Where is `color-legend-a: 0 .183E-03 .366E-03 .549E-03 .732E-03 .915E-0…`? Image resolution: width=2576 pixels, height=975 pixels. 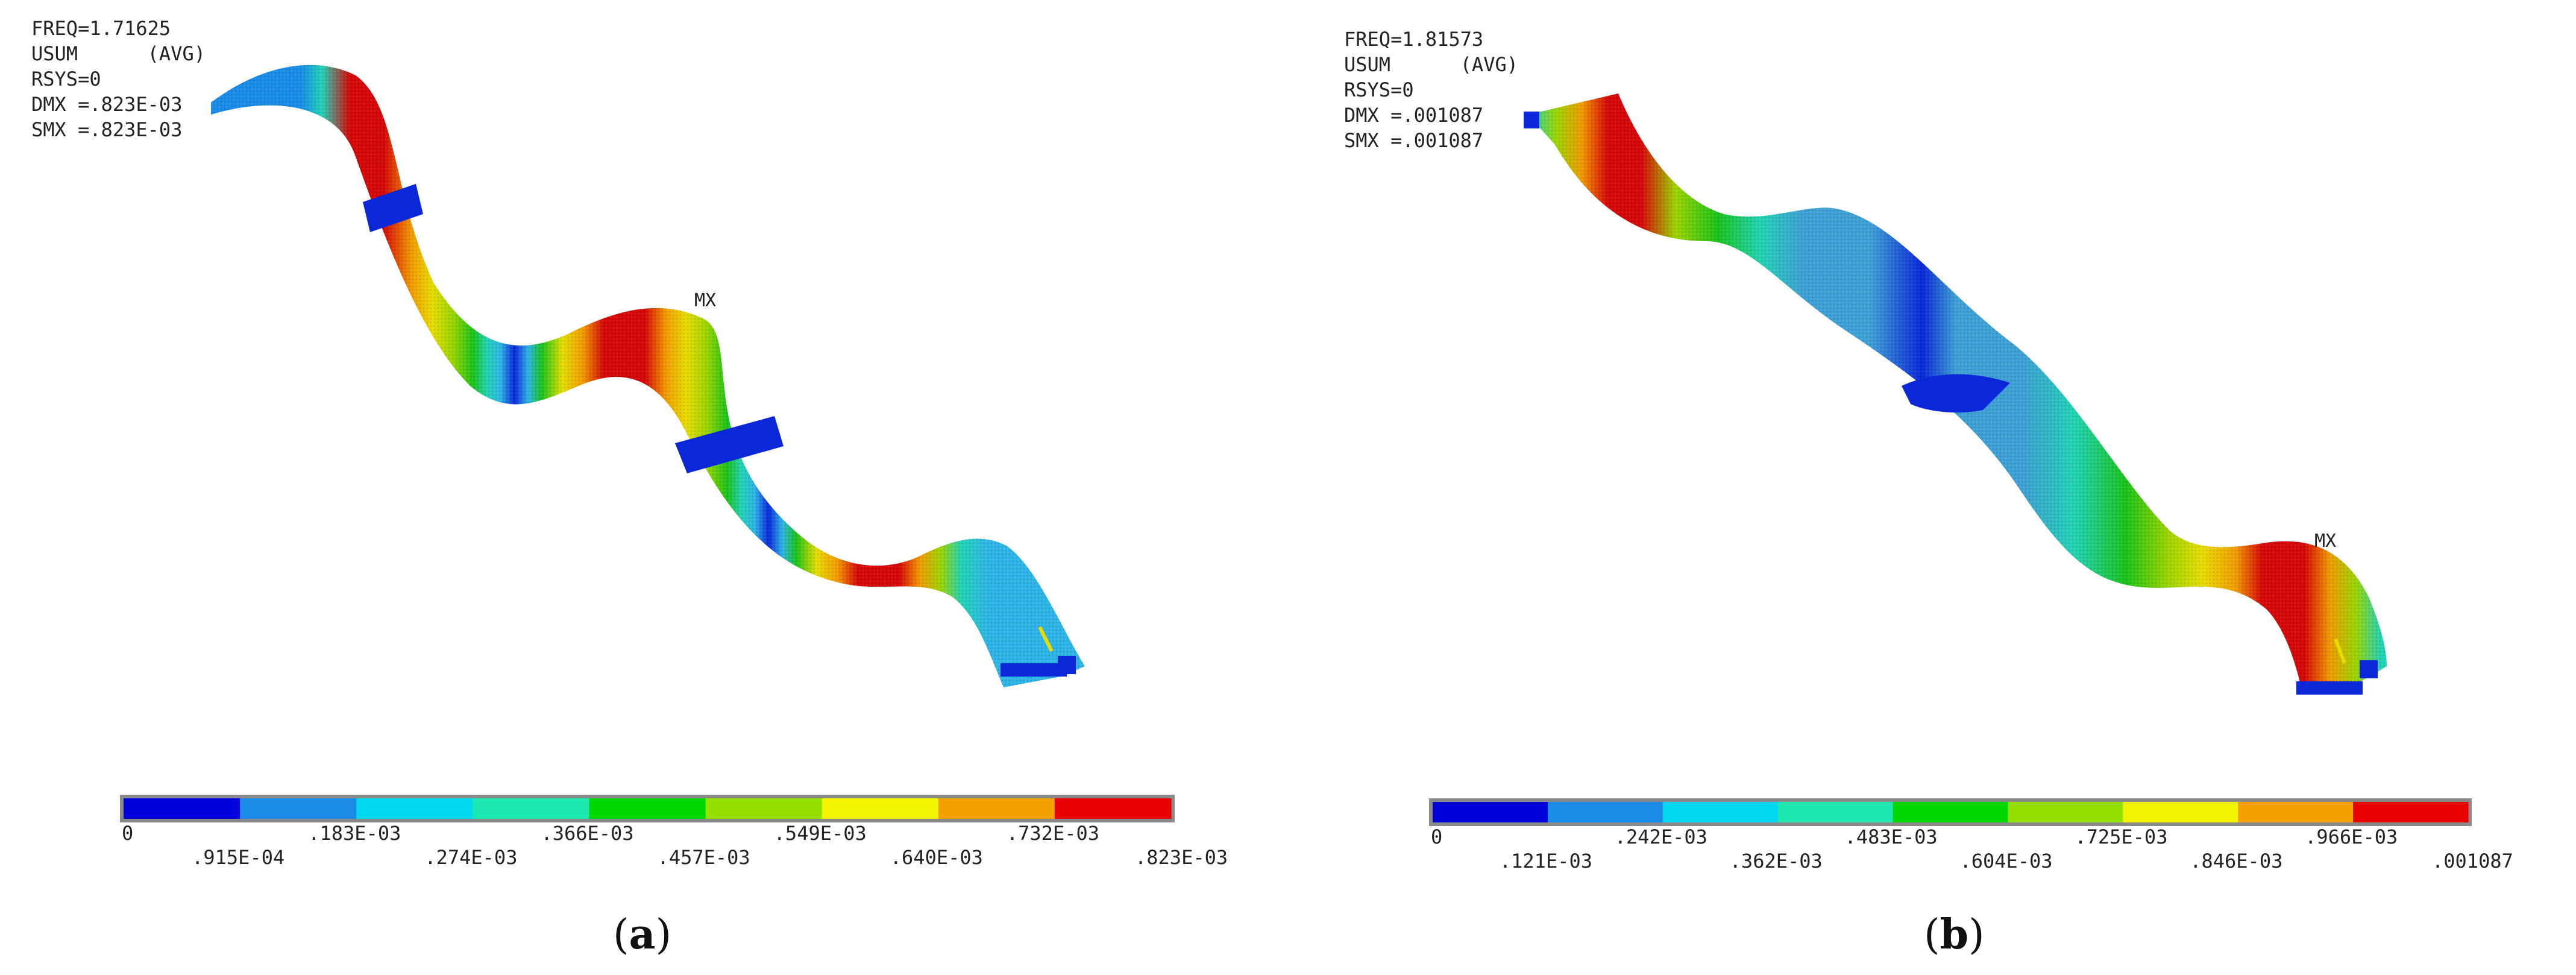 color-legend-a: 0 .183E-03 .366E-03 .549E-03 .732E-03 .915E-0… is located at coordinates (674, 832).